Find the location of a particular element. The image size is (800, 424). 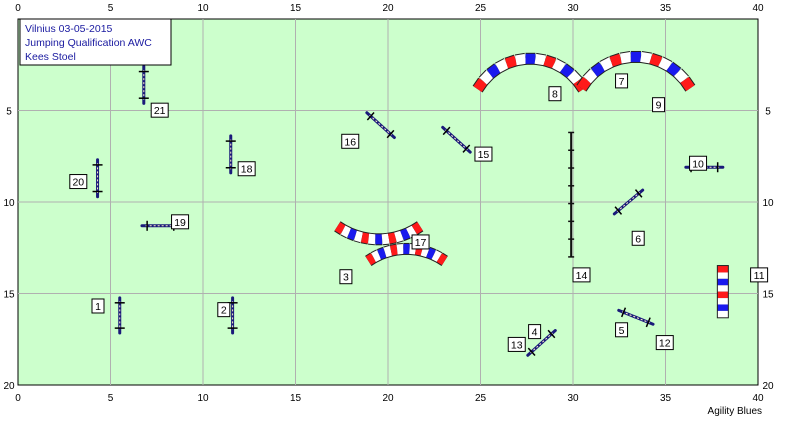

obstacle-label-20: 20 is located at coordinates (78, 182).